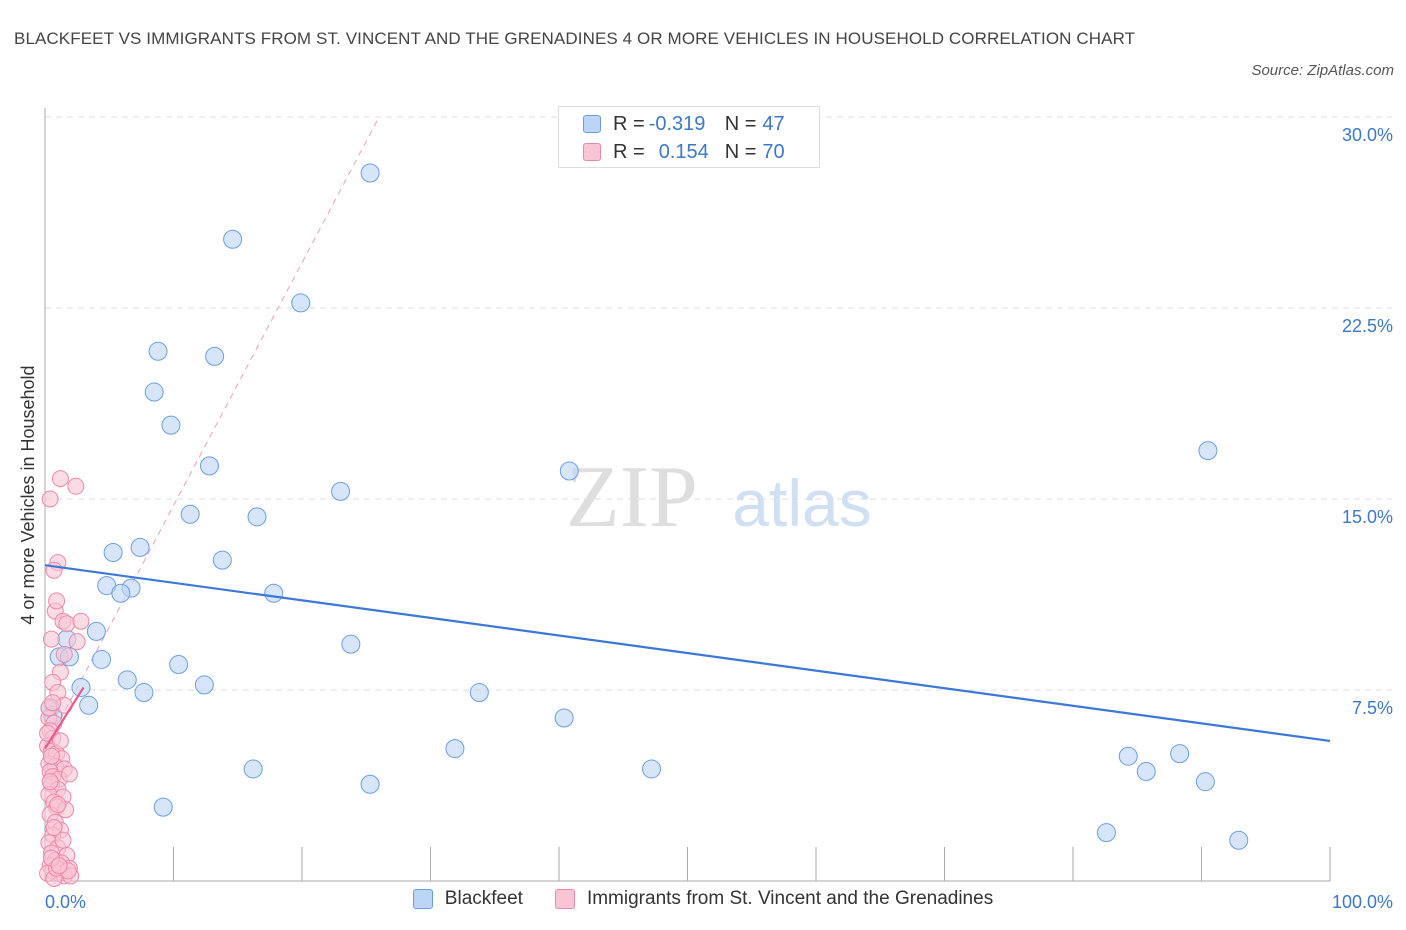 Image resolution: width=1406 pixels, height=930 pixels. I want to click on blackfeet-legend-swatch, so click(422, 899).